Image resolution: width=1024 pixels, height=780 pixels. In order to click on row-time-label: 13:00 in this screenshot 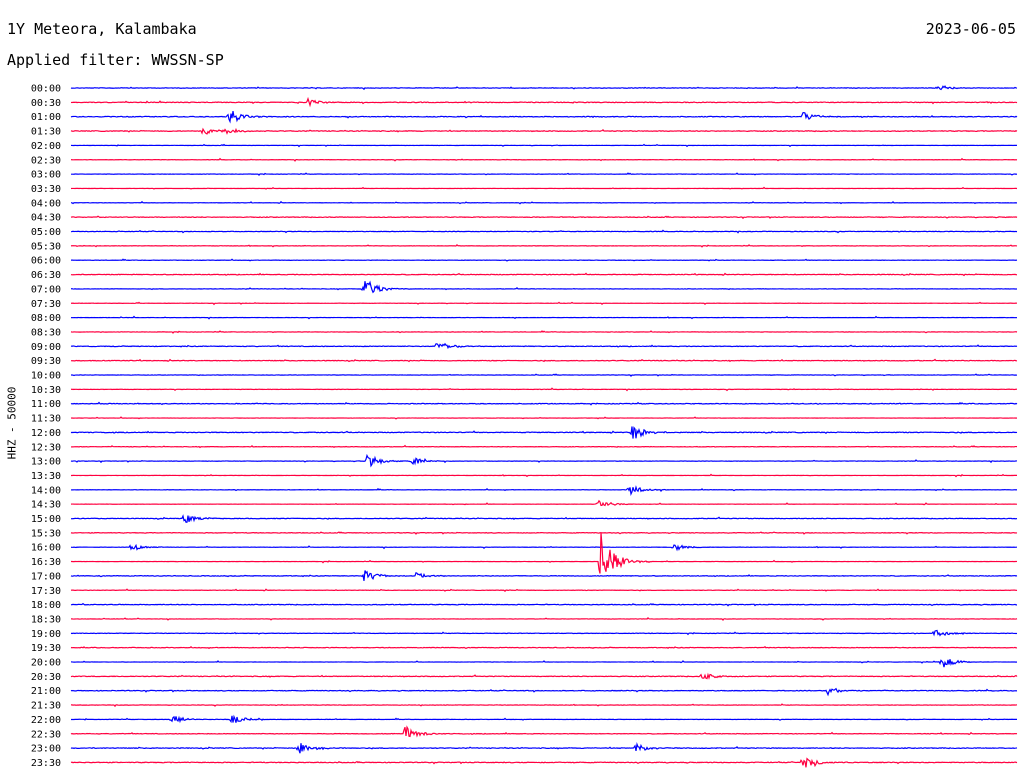, I will do `click(46, 462)`.